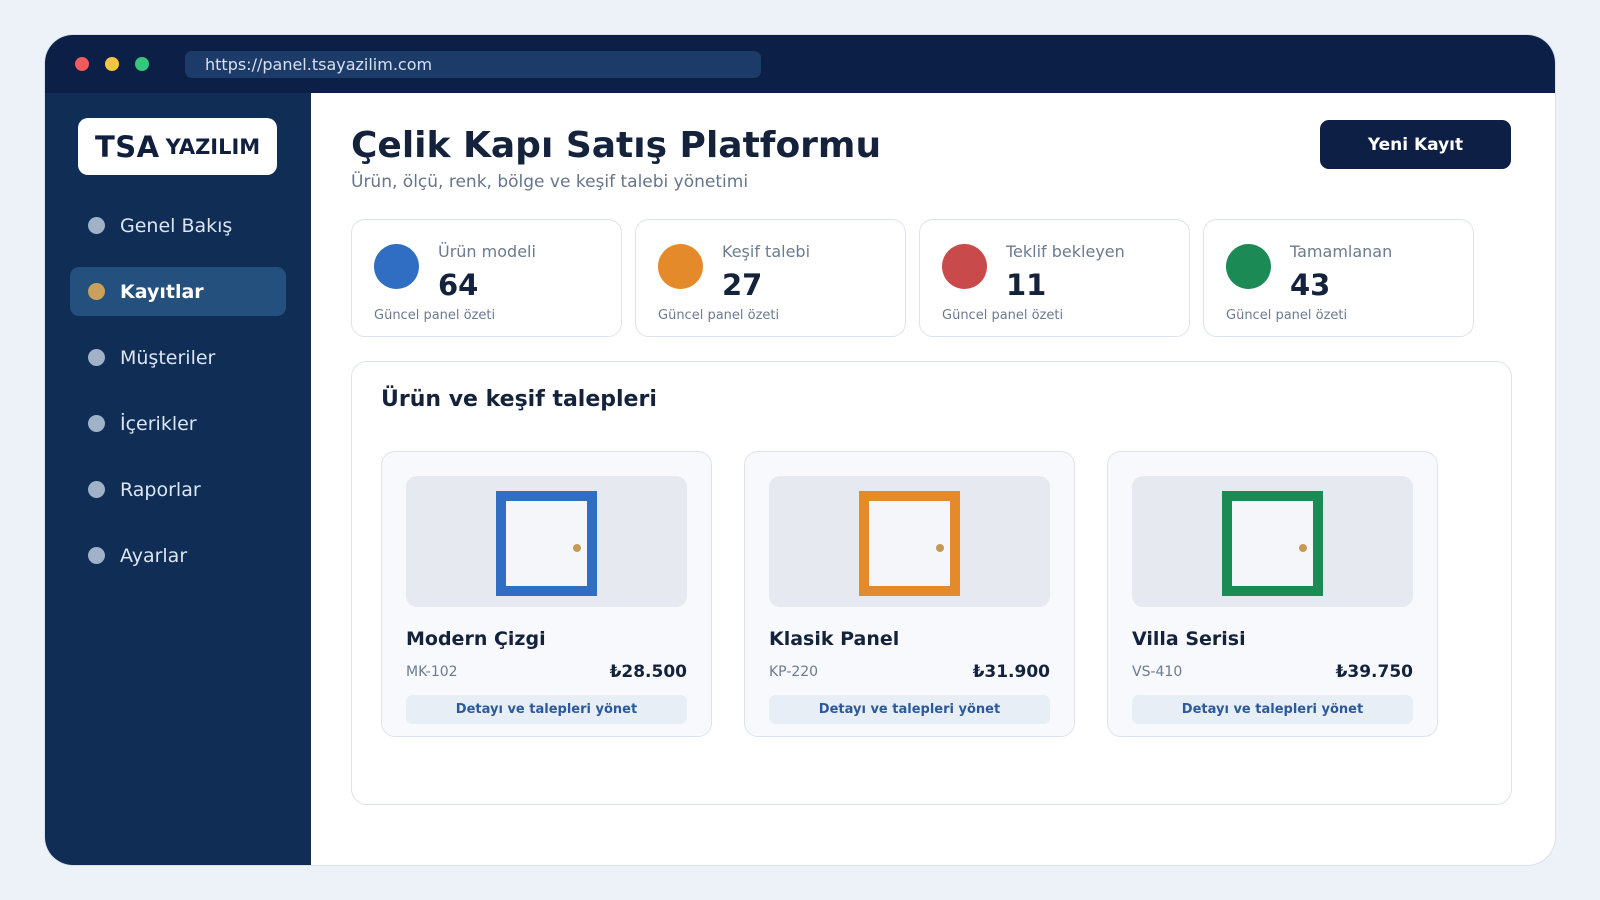  I want to click on address-bar: https://panel.tsayazilim.com, so click(473, 64).